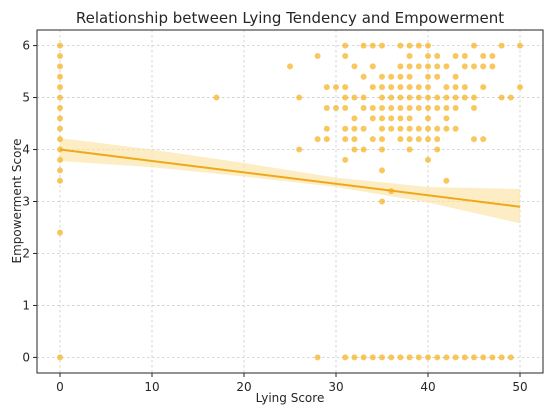 The height and width of the screenshot is (408, 550). What do you see at coordinates (519, 387) in the screenshot?
I see `x-tick-label: 50` at bounding box center [519, 387].